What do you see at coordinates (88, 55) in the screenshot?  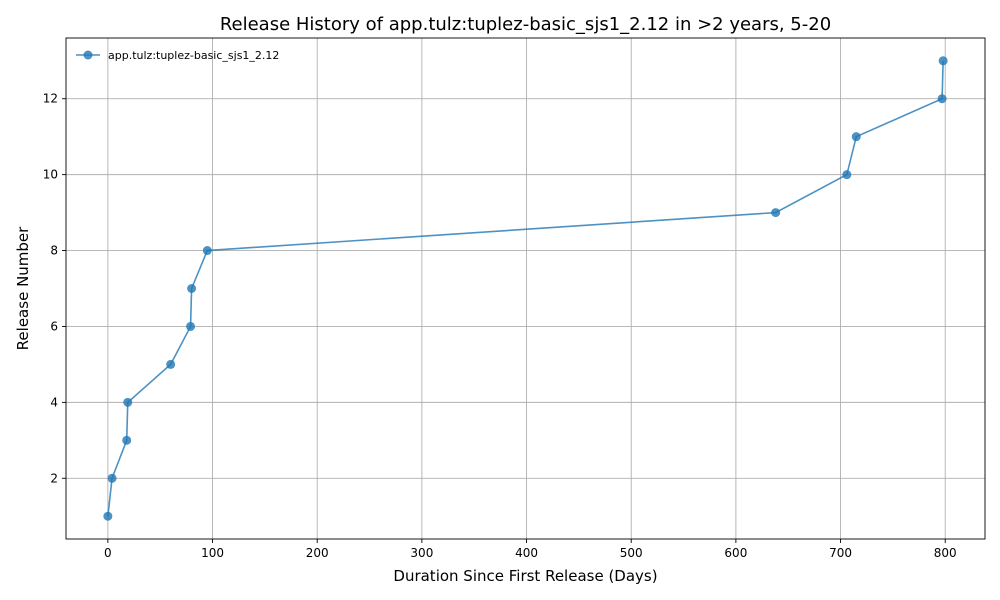 I see `legend-marker-swatch` at bounding box center [88, 55].